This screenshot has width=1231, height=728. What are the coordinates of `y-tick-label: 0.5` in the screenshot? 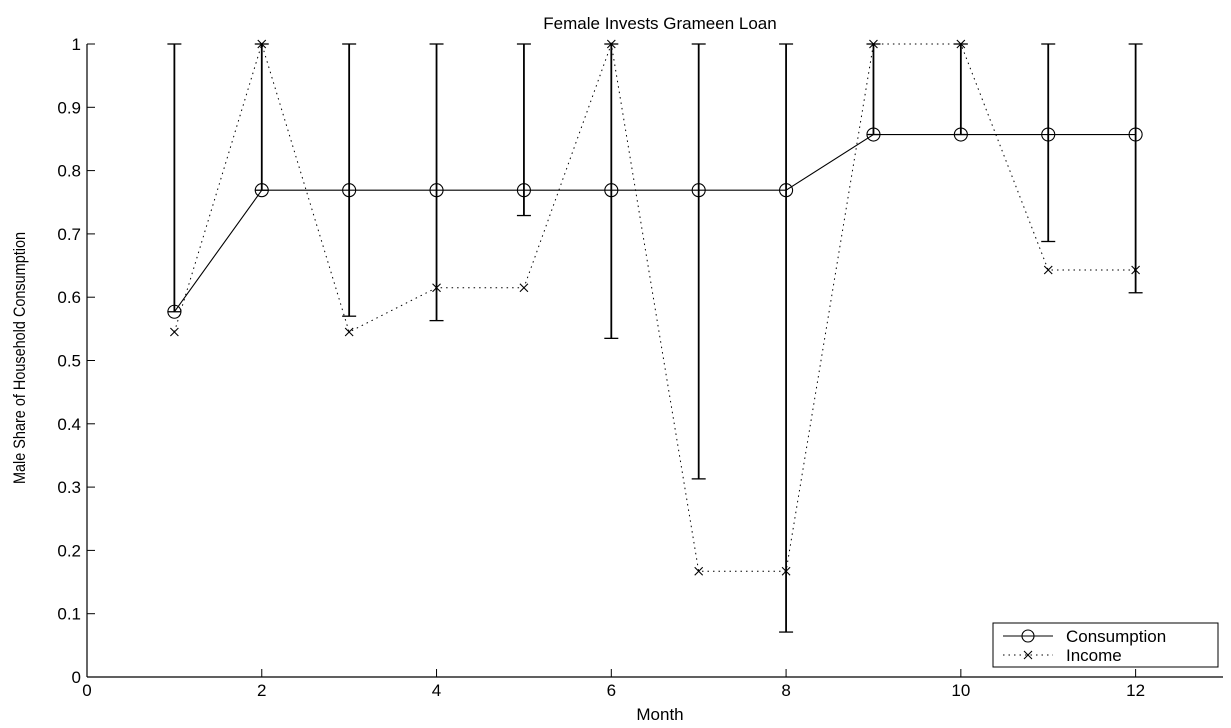 It's located at (69, 361).